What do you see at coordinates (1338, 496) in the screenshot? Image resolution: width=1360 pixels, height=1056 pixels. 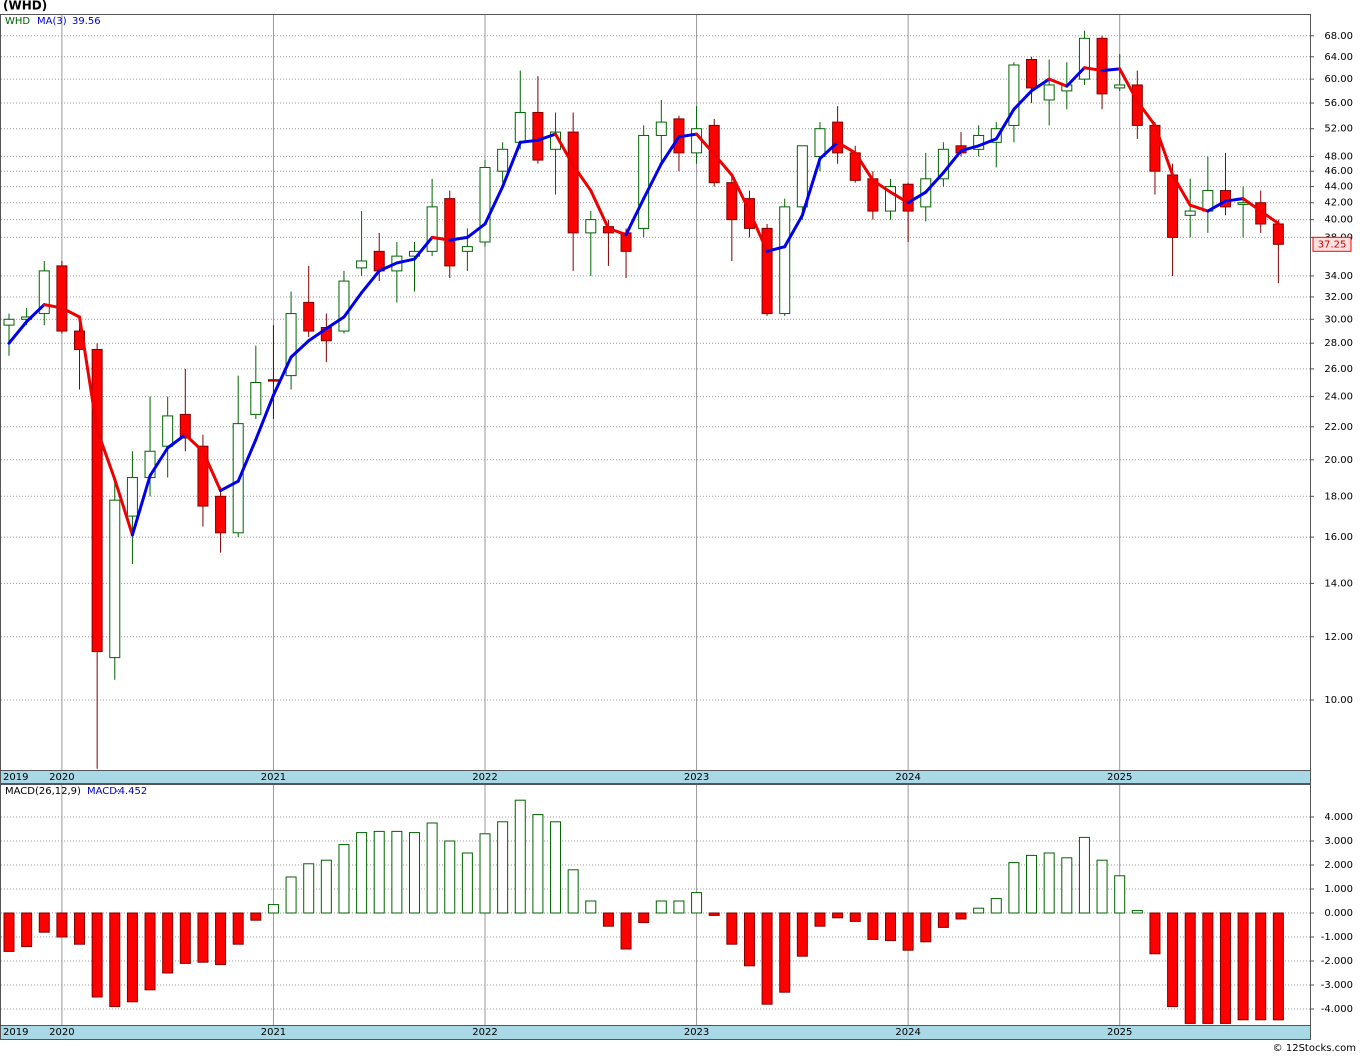 I see `y-tick-label: 18.00` at bounding box center [1338, 496].